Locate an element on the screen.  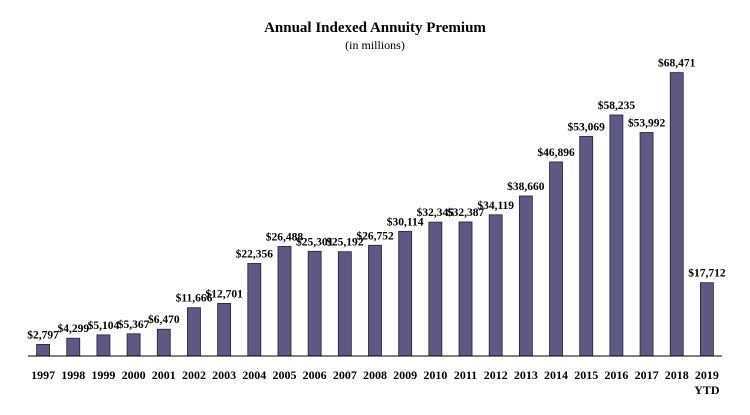
data-label: $17,712 is located at coordinates (707, 273).